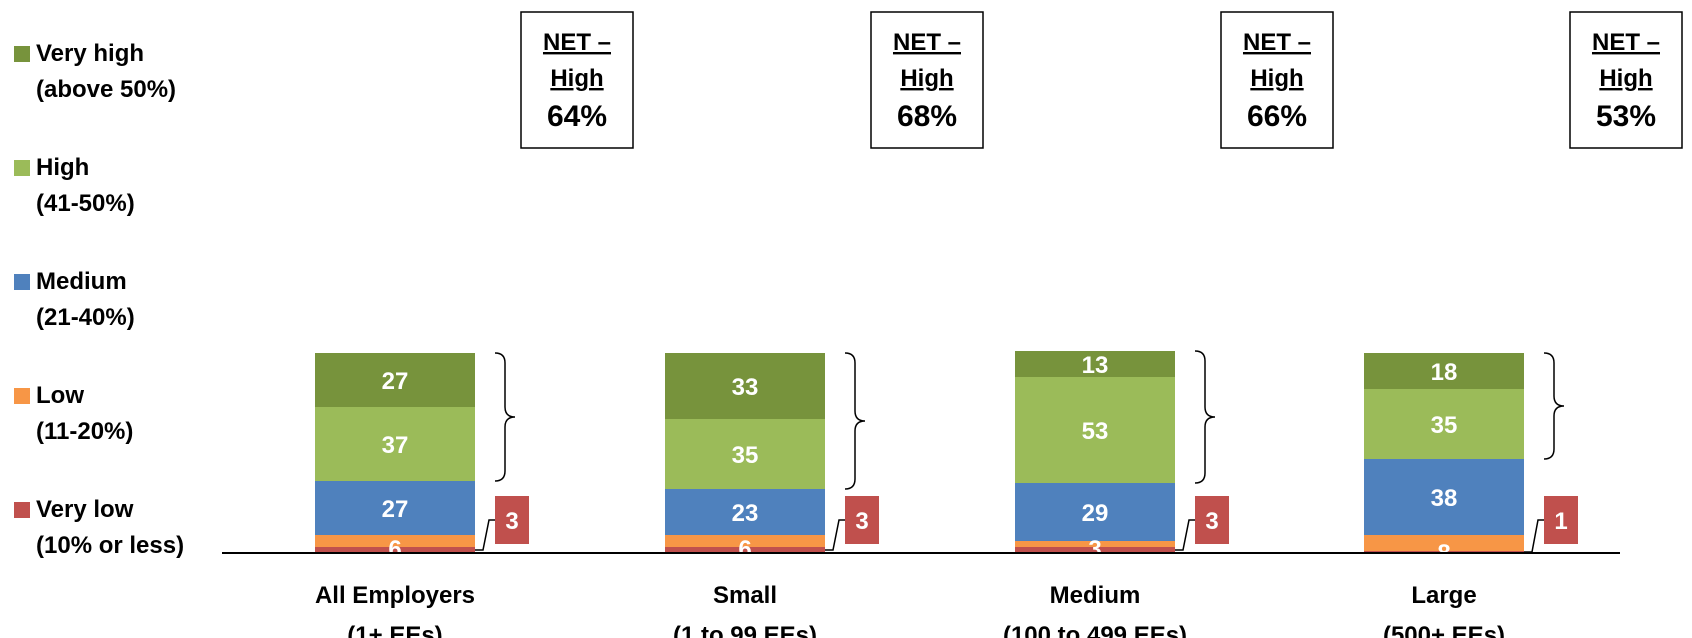 The height and width of the screenshot is (638, 1692). I want to click on legend-item-high: High (41-50%), so click(124, 201).